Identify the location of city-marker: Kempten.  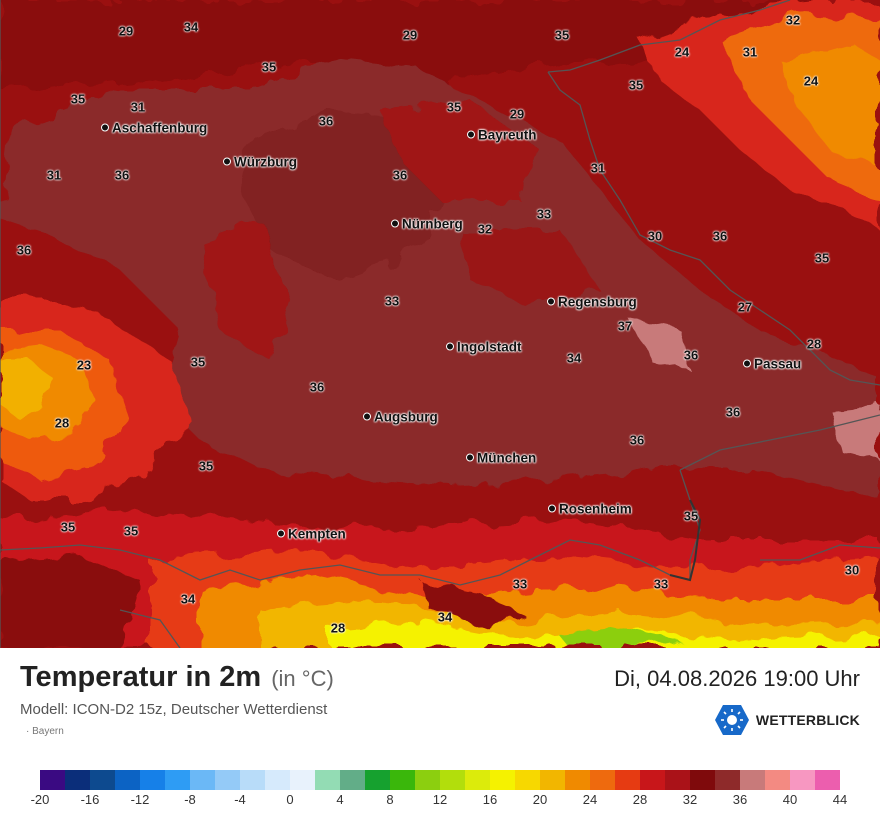
(311, 534).